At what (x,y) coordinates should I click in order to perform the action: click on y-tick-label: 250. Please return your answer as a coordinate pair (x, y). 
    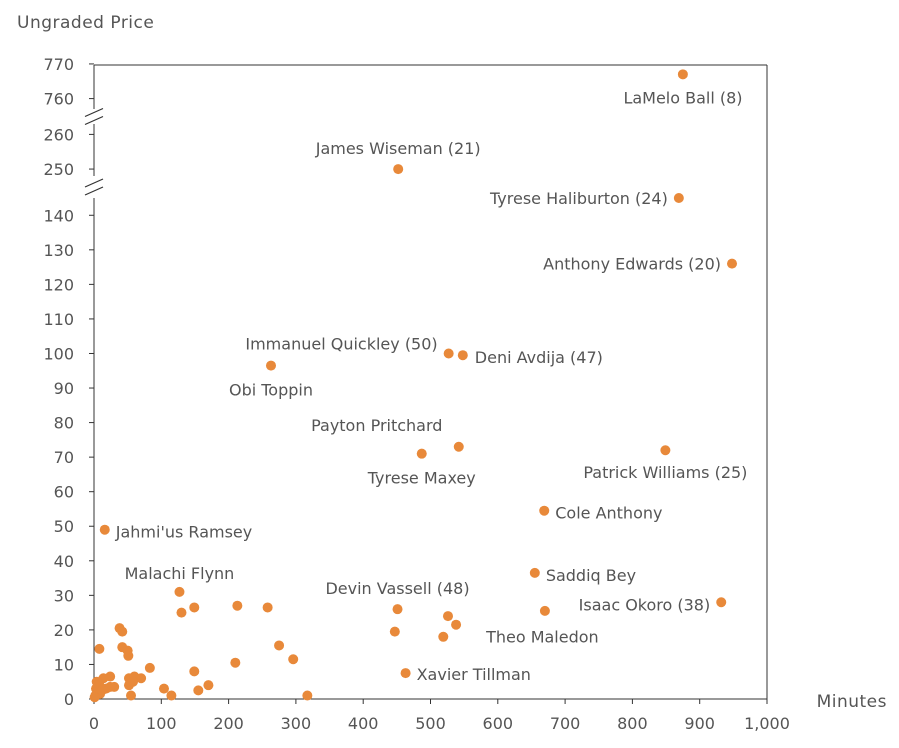
    Looking at the image, I should click on (58, 169).